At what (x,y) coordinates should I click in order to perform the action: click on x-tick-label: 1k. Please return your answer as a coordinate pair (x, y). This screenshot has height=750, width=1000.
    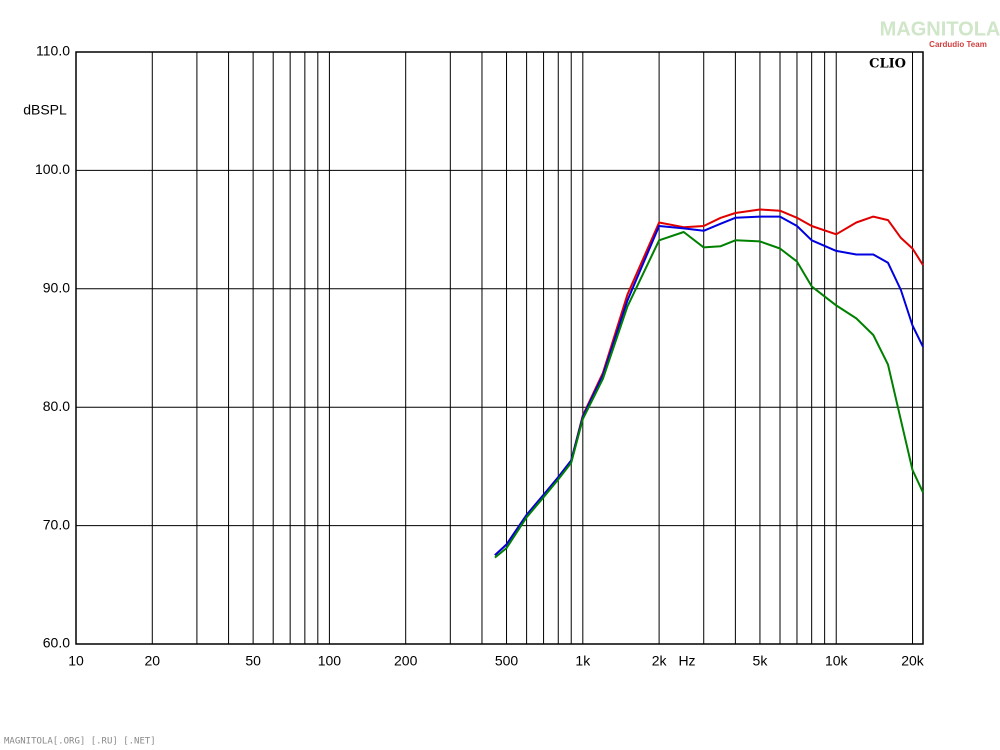
    Looking at the image, I should click on (583, 661).